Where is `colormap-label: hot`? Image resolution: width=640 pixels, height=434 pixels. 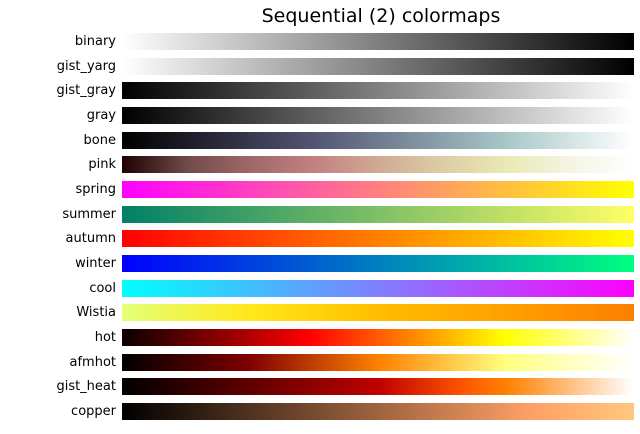 colormap-label: hot is located at coordinates (105, 337).